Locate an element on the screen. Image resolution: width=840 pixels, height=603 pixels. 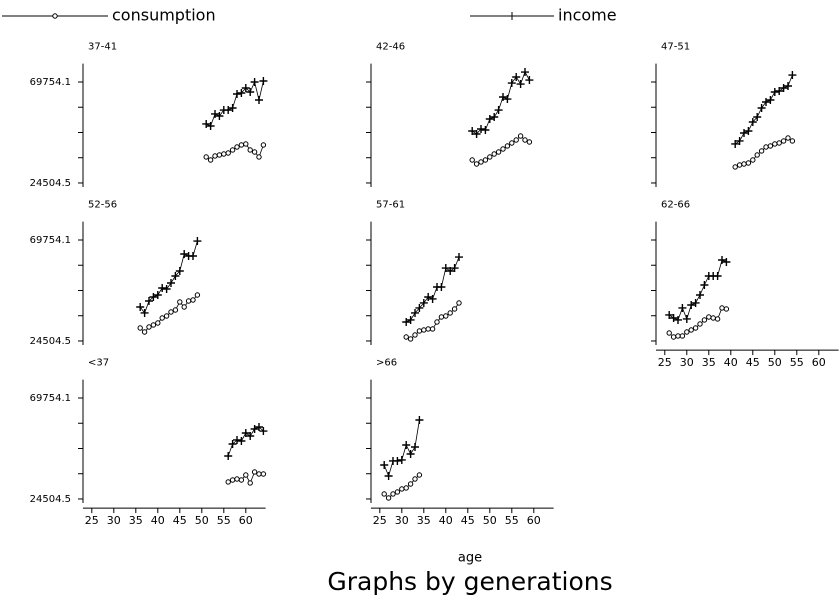
panel-title: 57-61 is located at coordinates (390, 205).